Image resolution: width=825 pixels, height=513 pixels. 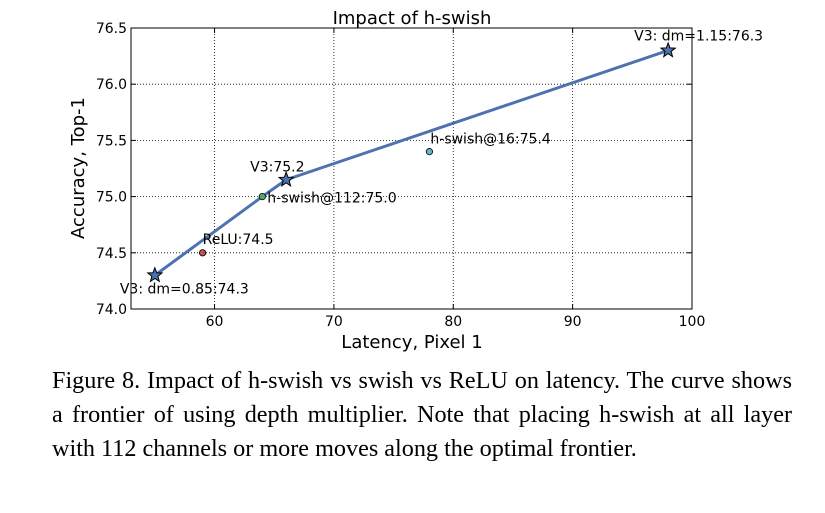 What do you see at coordinates (692, 322) in the screenshot?
I see `x-tick-label: 100` at bounding box center [692, 322].